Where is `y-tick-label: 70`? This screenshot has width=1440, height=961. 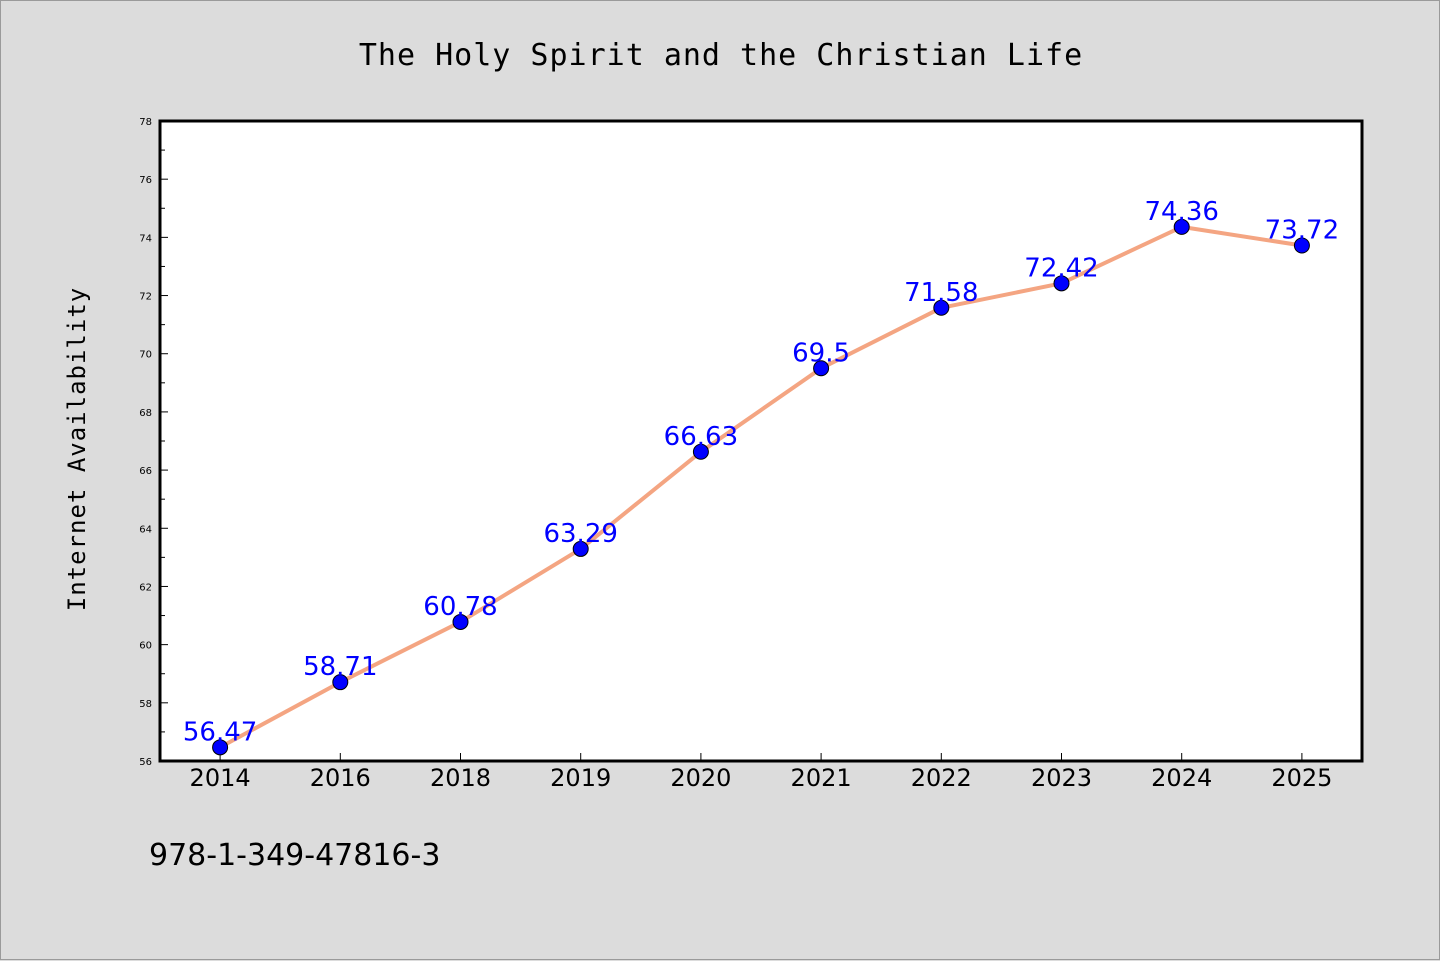
y-tick-label: 70 is located at coordinates (145, 355).